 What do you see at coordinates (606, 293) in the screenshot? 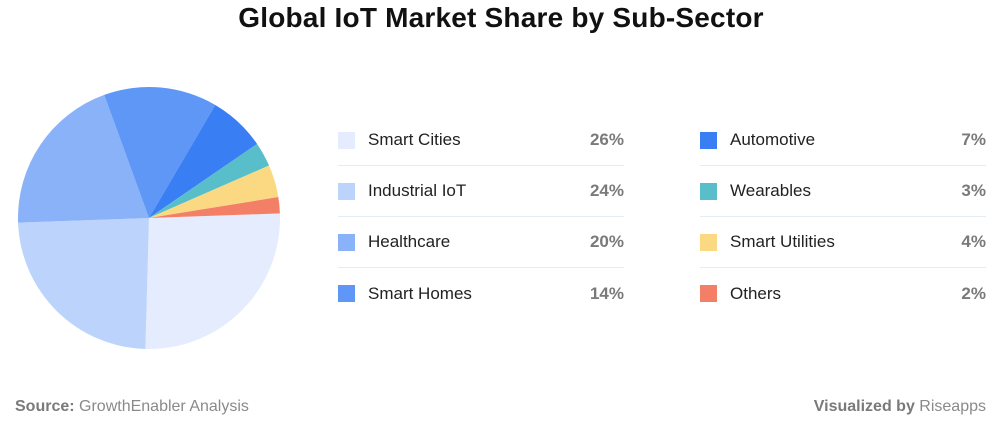
I see `legend-value: 14%` at bounding box center [606, 293].